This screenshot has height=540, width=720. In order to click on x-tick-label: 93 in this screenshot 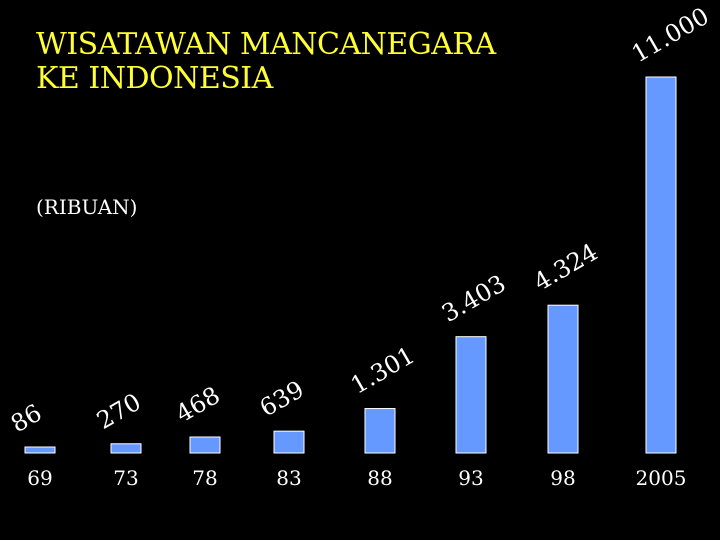, I will do `click(470, 478)`.